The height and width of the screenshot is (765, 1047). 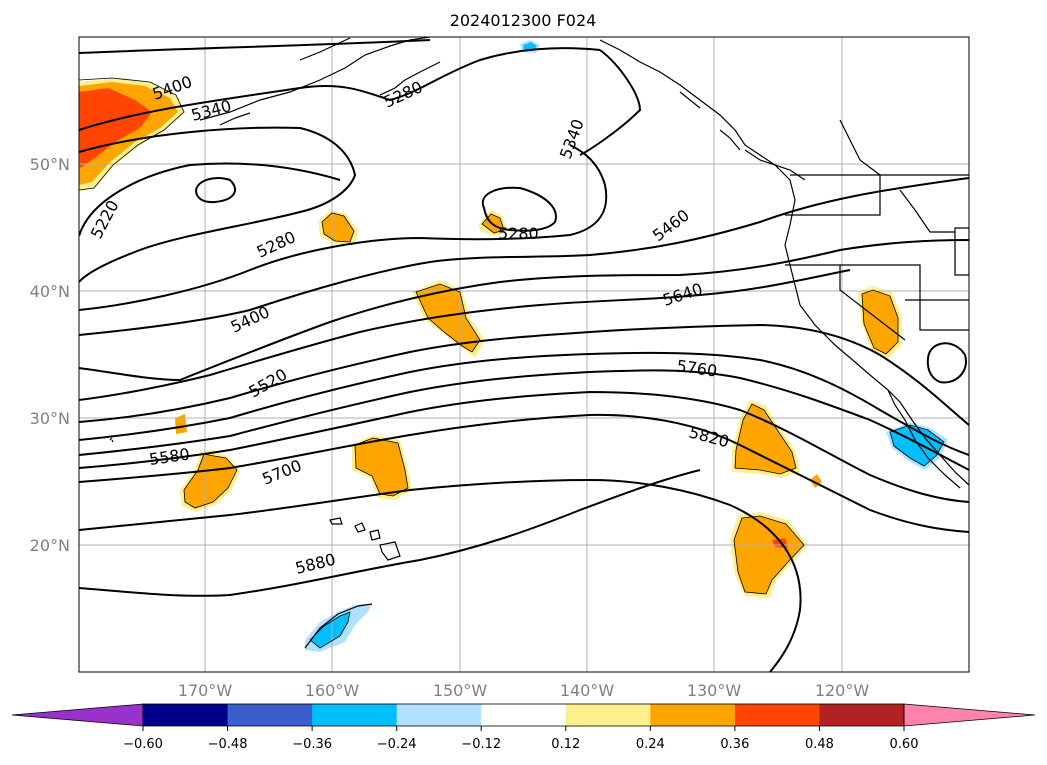 I want to click on lat-label: 20°N, so click(x=50, y=545).